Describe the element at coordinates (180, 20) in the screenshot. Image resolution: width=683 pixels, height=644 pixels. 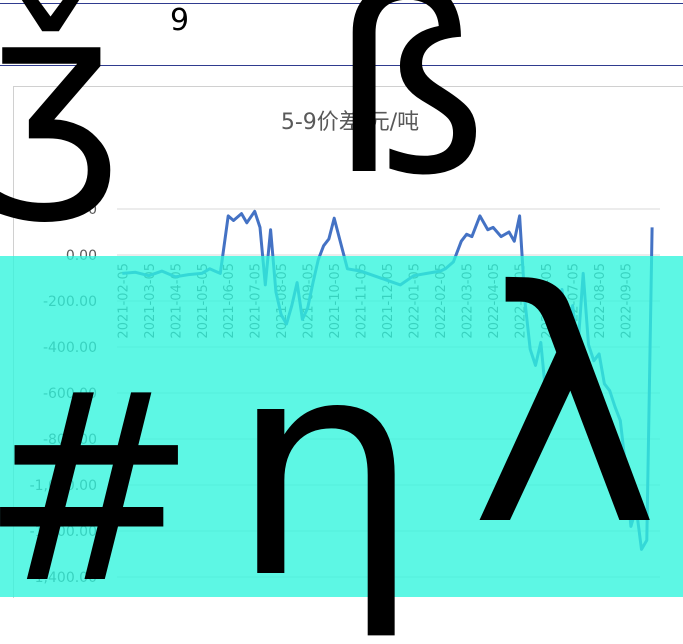
I see `header-label: 9` at that location.